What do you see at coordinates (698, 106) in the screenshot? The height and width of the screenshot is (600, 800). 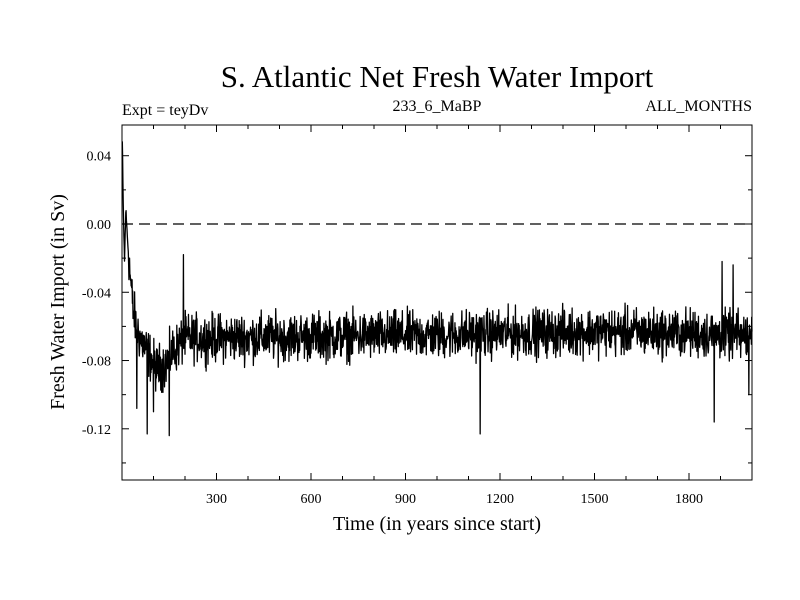 I see `months-label: ALL_MONTHS` at bounding box center [698, 106].